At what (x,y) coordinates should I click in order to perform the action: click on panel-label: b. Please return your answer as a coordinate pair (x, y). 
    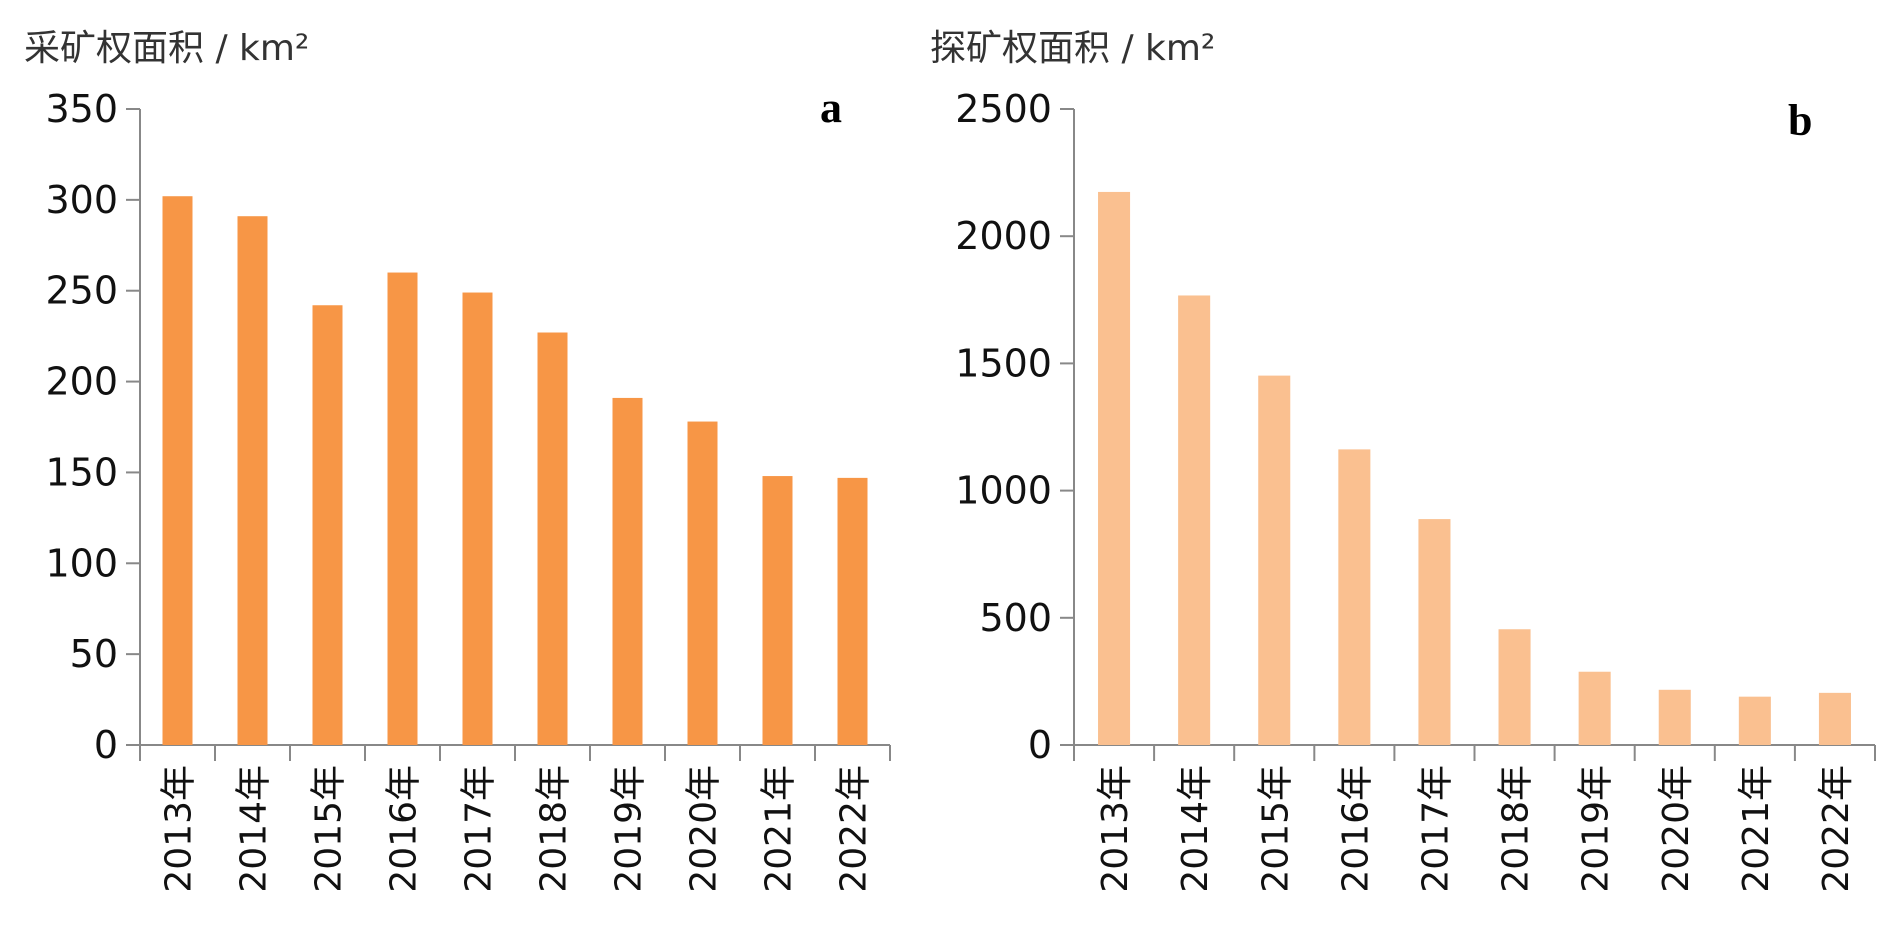
    Looking at the image, I should click on (1800, 120).